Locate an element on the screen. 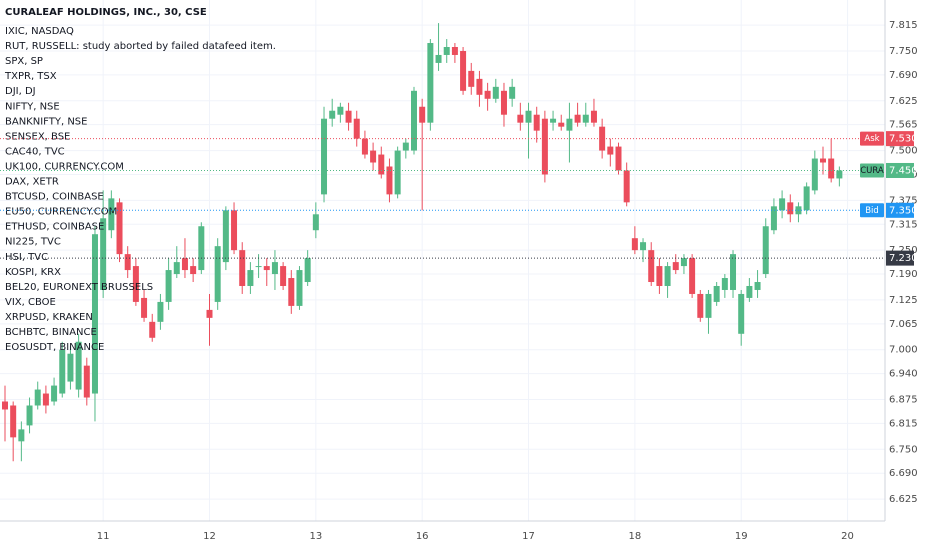  x-tick-label: 17 is located at coordinates (528, 536).